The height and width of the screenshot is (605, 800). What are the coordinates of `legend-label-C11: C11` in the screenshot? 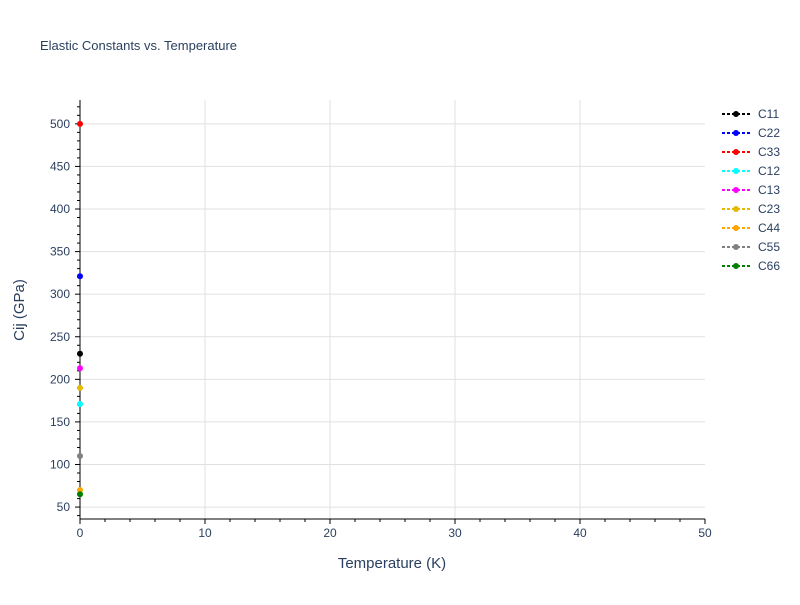 It's located at (768, 114).